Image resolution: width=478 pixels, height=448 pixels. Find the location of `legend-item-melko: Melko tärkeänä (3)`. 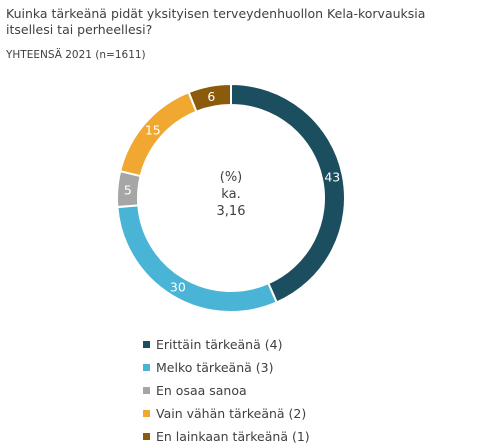

legend-item-melko: Melko tärkeänä (3) is located at coordinates (226, 367).